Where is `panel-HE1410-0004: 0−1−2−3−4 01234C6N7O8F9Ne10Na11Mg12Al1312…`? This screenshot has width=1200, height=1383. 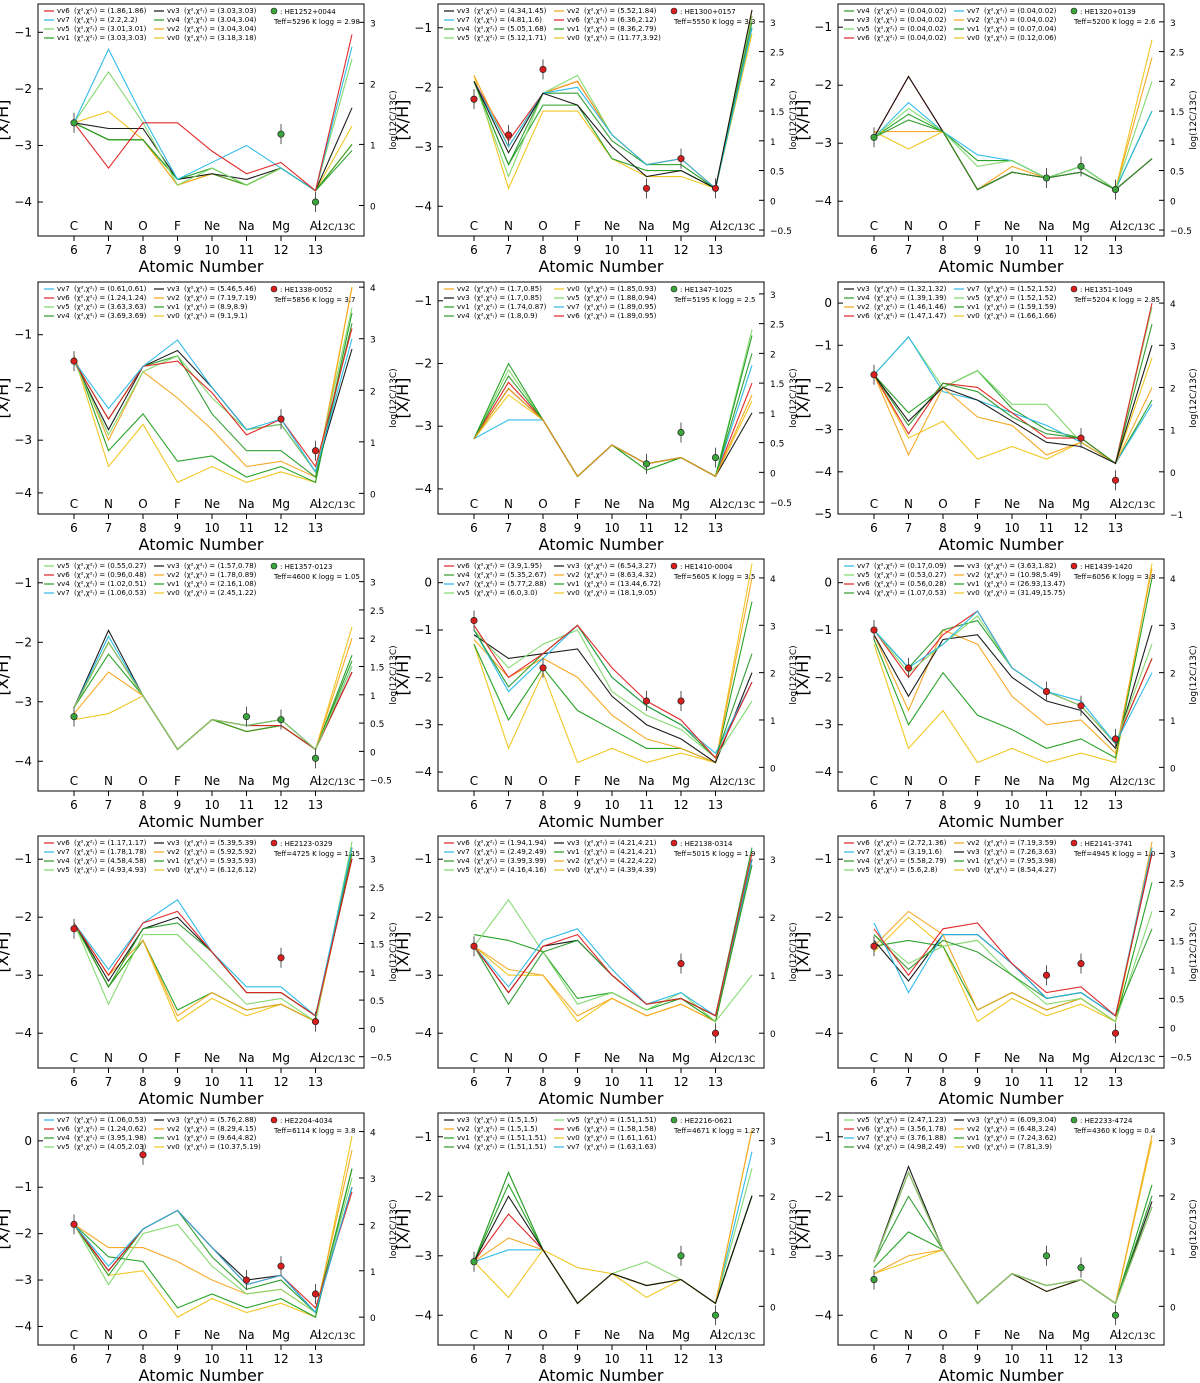
panel-HE1410-0004: 0−1−2−3−4 01234C6N7O8F9Ne10Na11Mg12Al1312… is located at coordinates (596, 694).